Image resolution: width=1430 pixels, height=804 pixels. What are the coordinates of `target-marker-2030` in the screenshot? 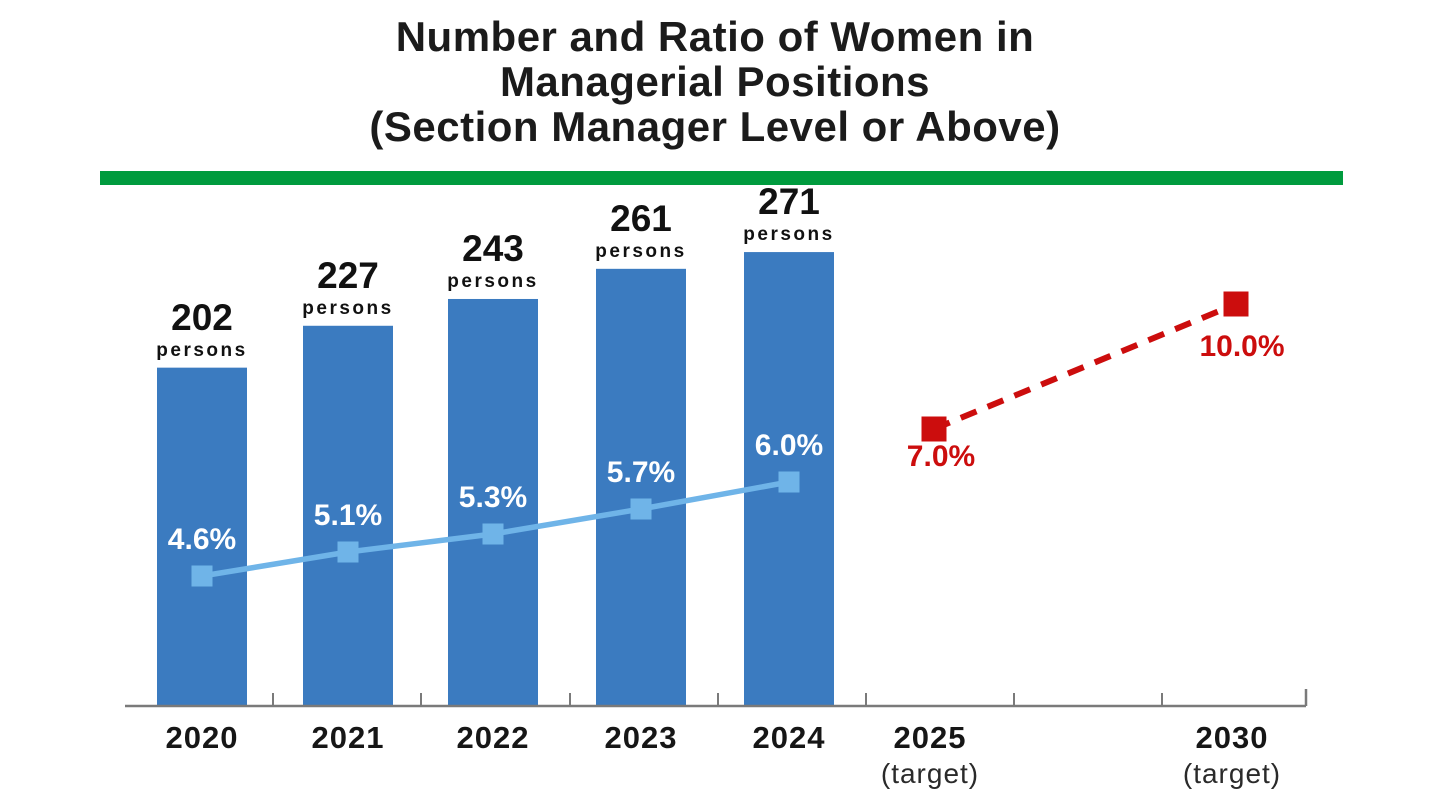 It's located at (1236, 304).